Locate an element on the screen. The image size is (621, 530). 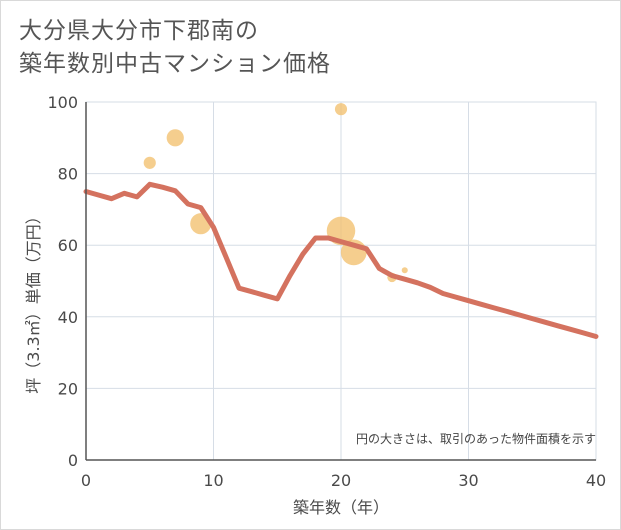
y-tick-label: 40 is located at coordinates (68, 317).